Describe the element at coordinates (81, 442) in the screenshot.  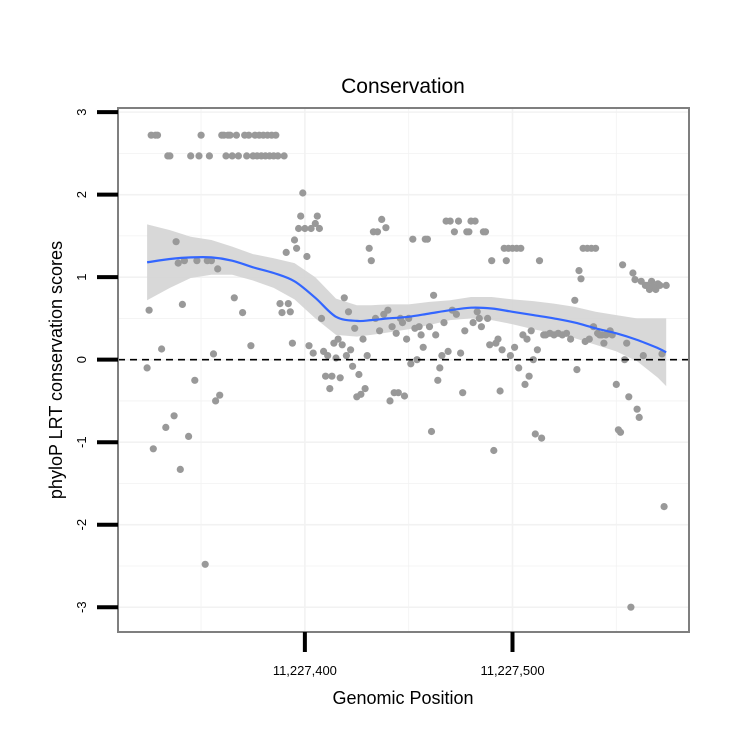
I see `y-tick-label: -1` at that location.